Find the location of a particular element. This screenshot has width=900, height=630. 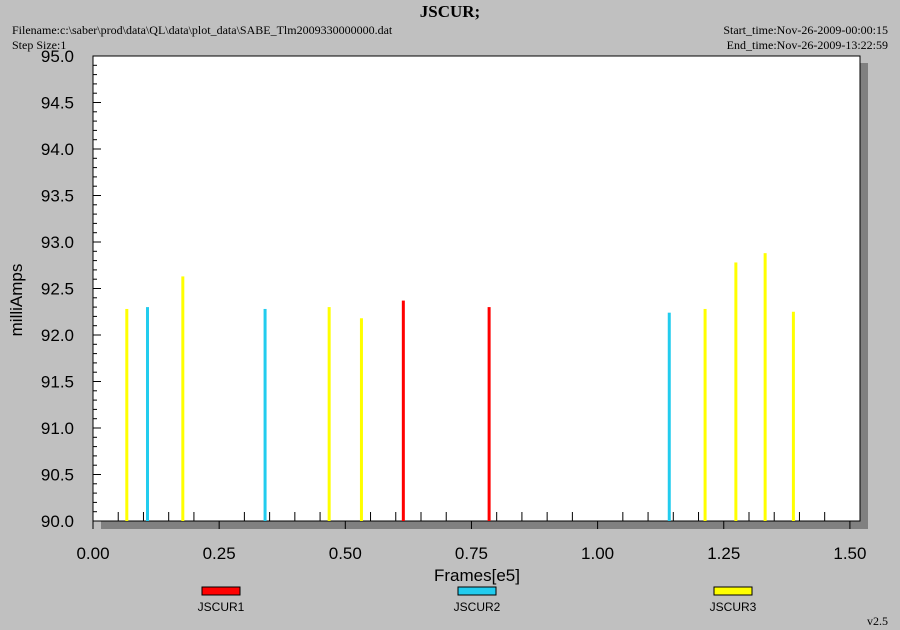

step-size-label: Step Size:1 is located at coordinates (39, 45).